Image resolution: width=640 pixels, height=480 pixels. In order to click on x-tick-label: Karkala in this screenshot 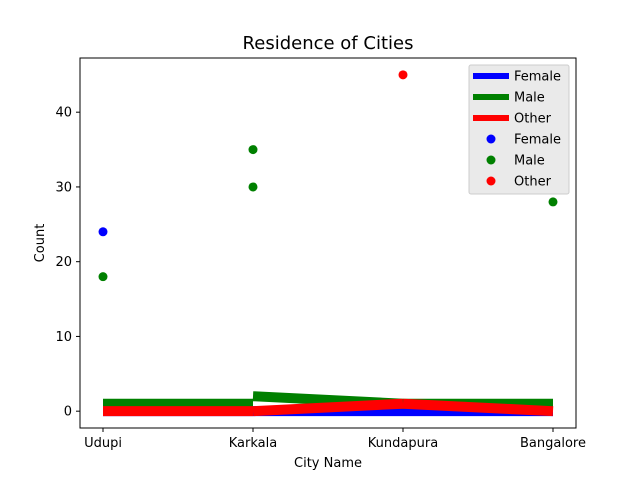, I will do `click(253, 443)`.